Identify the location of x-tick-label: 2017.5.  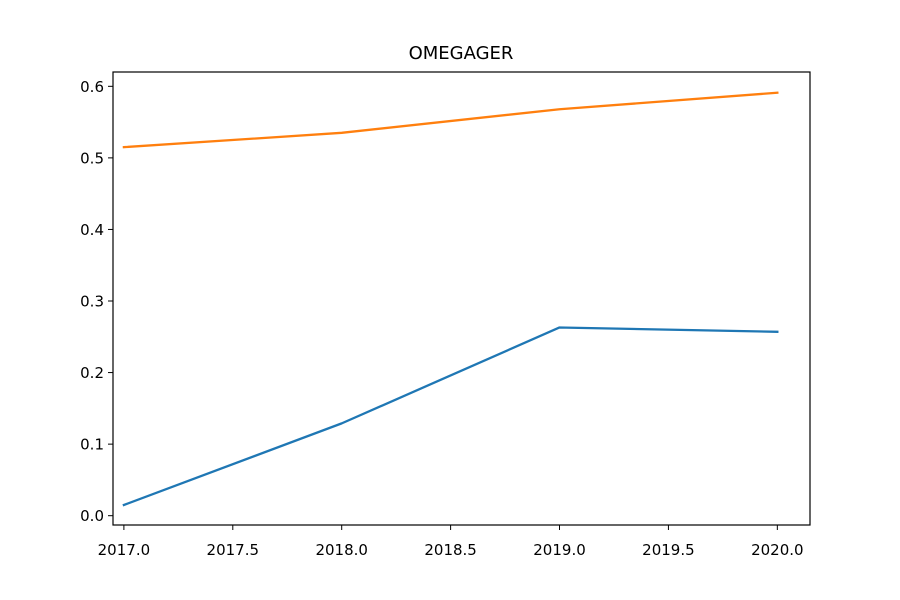
(233, 550).